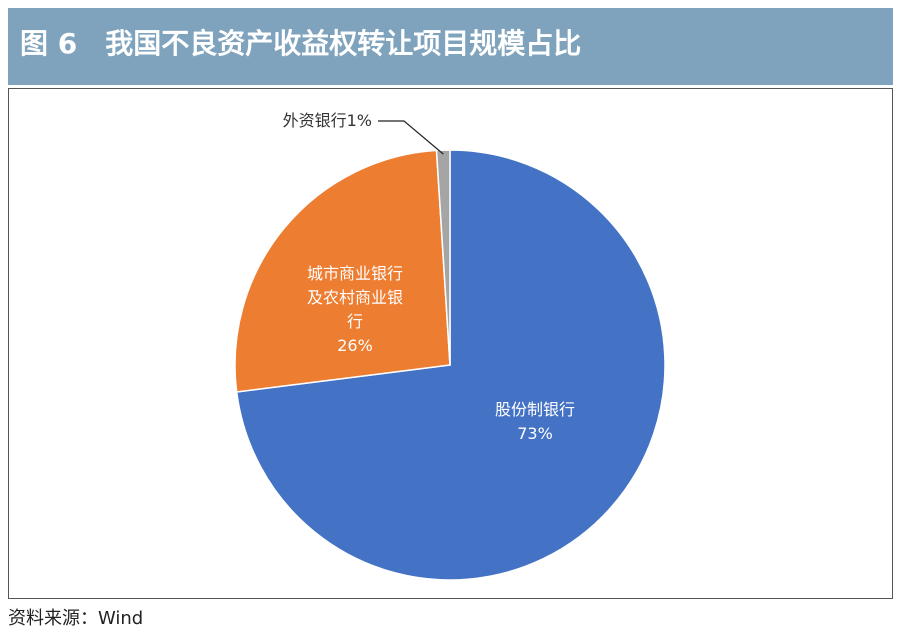  Describe the element at coordinates (355, 345) in the screenshot. I see `value-label: 26%` at that location.